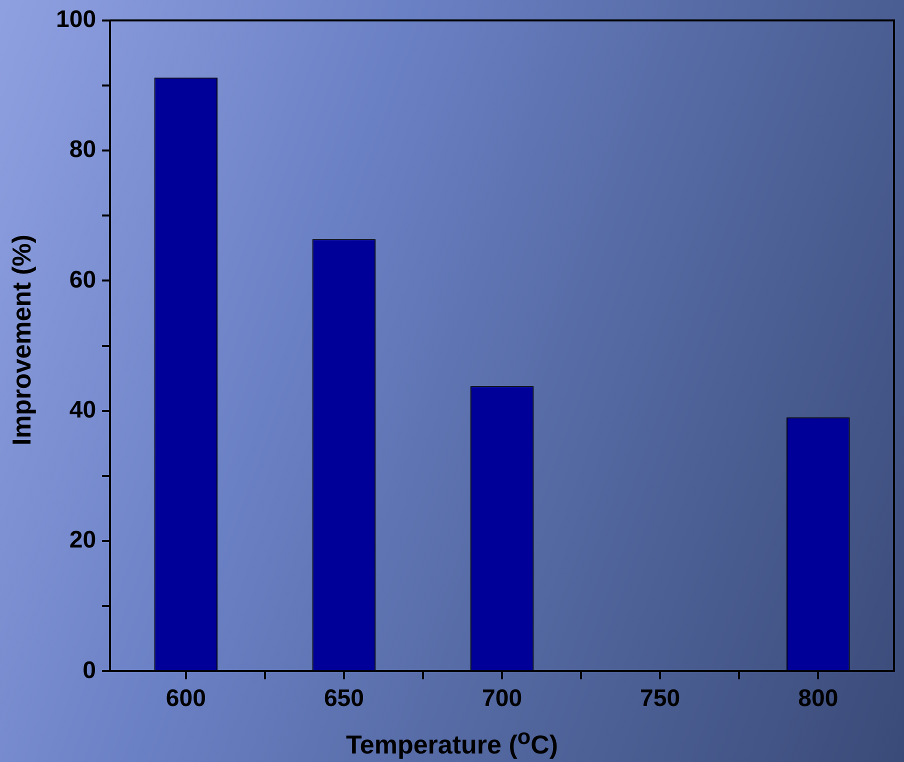 The height and width of the screenshot is (762, 904). I want to click on y-tick-label: 60, so click(82, 280).